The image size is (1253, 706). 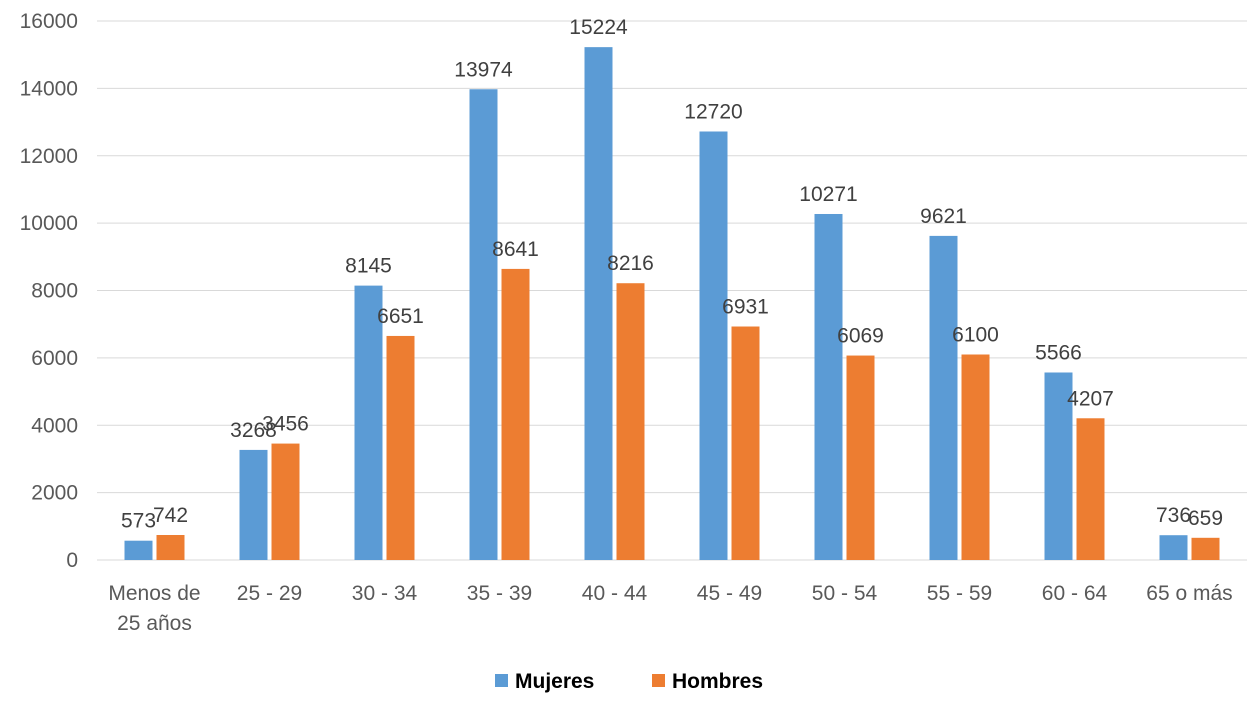 What do you see at coordinates (959, 593) in the screenshot?
I see `x-tick-label: 55 - 59` at bounding box center [959, 593].